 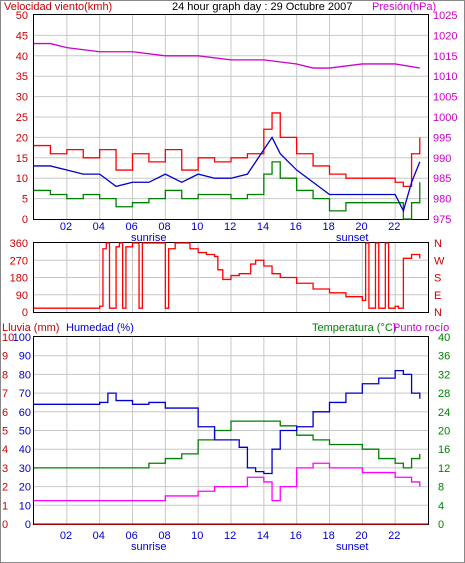 What do you see at coordinates (227, 444) in the screenshot?
I see `temperature-line` at bounding box center [227, 444].